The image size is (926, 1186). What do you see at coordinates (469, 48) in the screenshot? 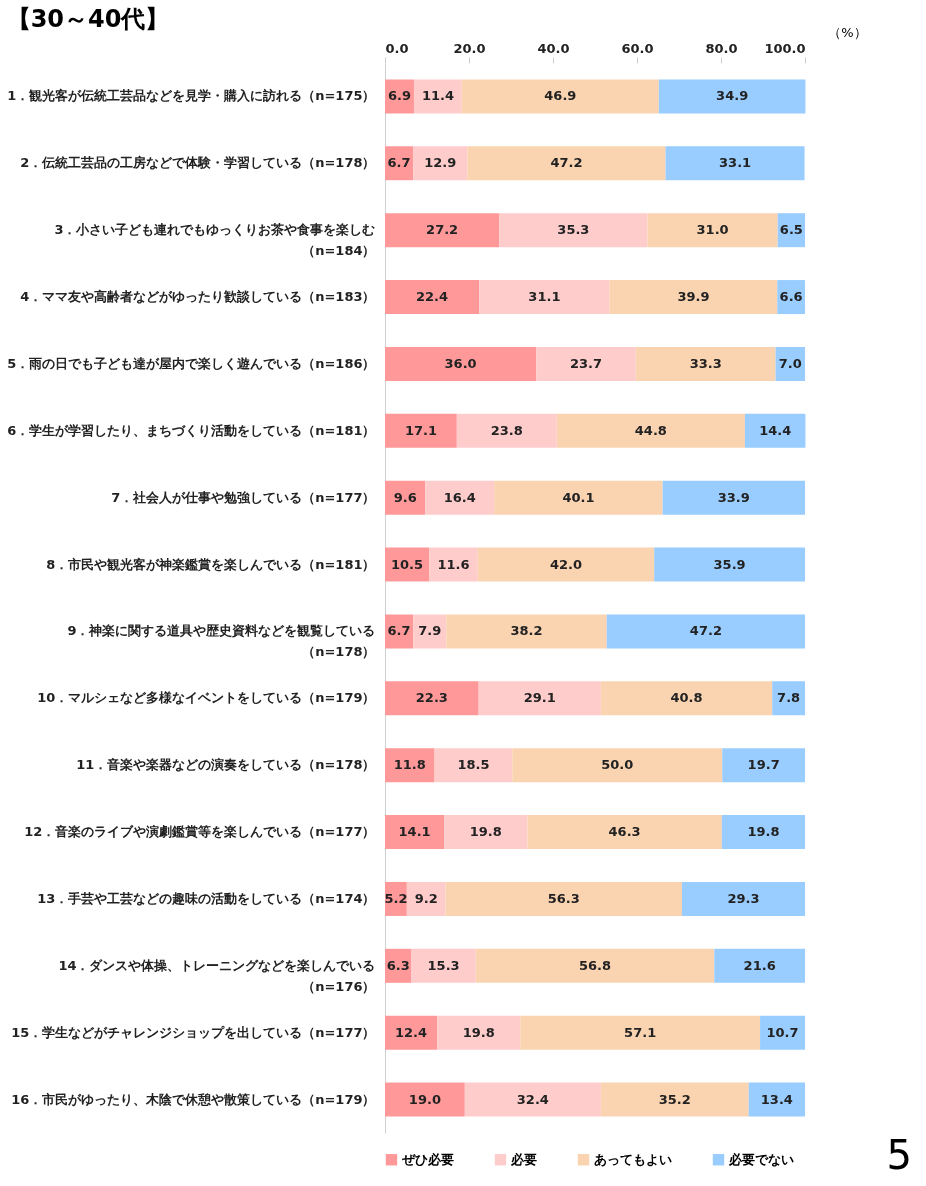
I see `x-tick-label: 20.0` at bounding box center [469, 48].